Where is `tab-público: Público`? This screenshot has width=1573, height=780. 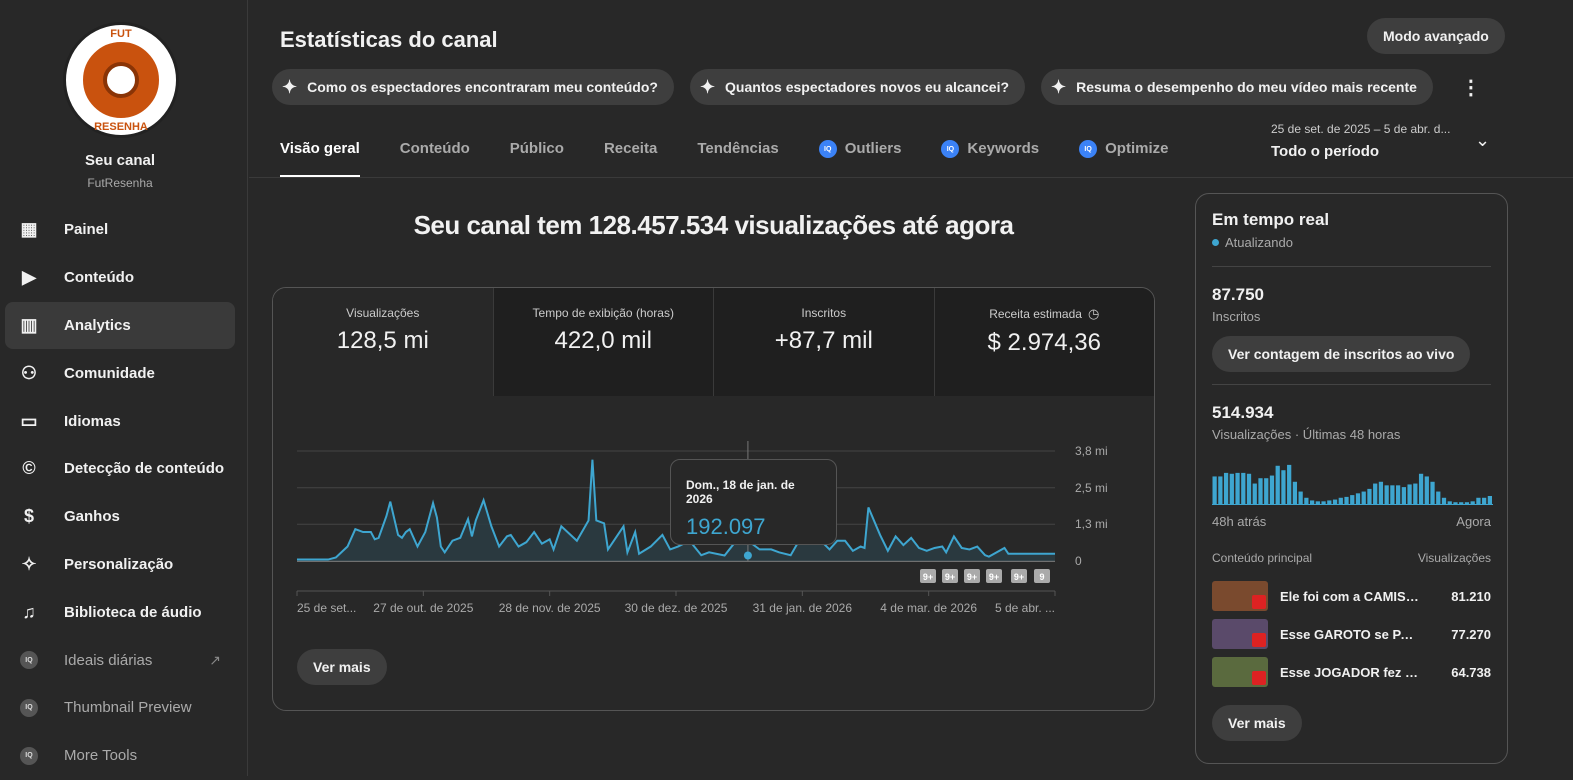 tab-público: Público is located at coordinates (537, 158).